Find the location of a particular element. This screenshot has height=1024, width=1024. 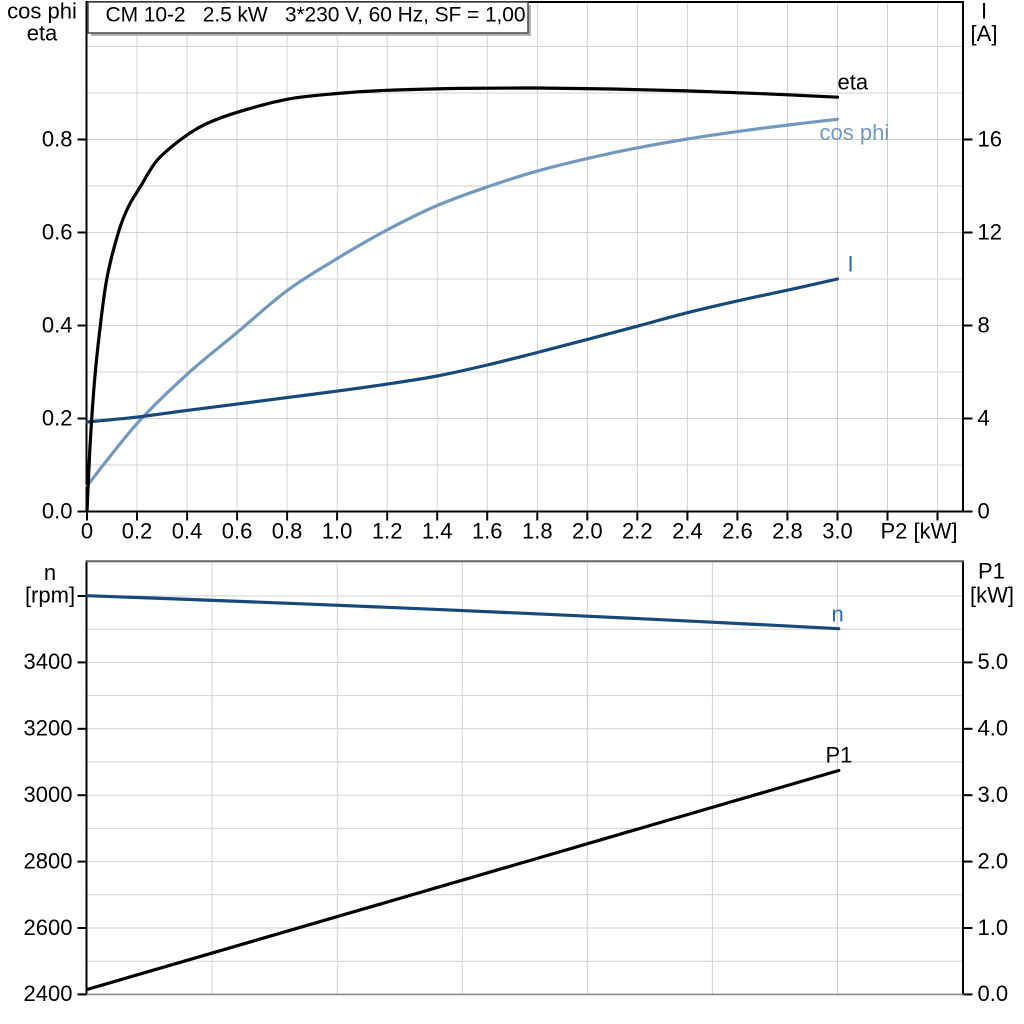

svg-text: P2 [kW] is located at coordinates (918, 531).